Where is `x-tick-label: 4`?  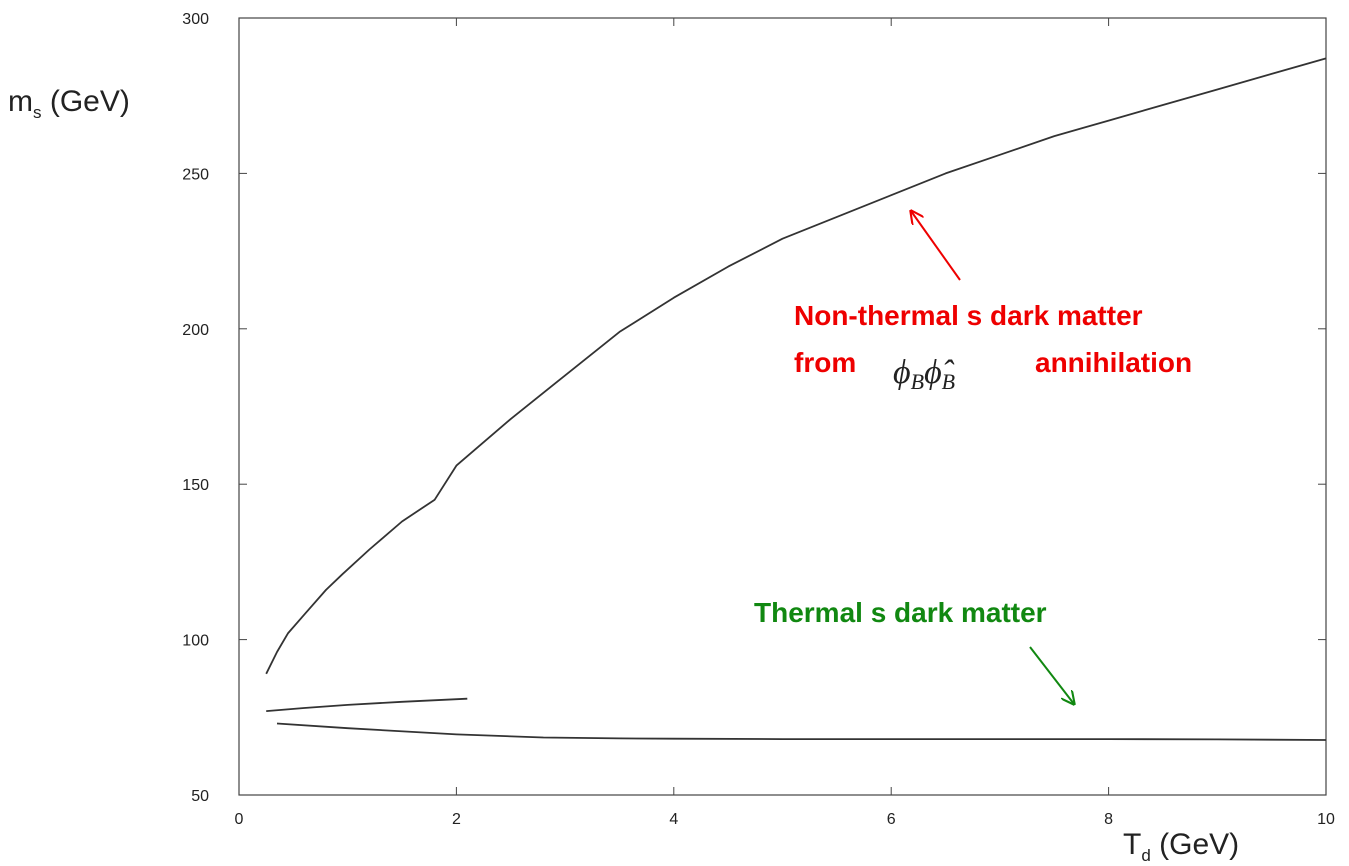
x-tick-label: 4 is located at coordinates (673, 819).